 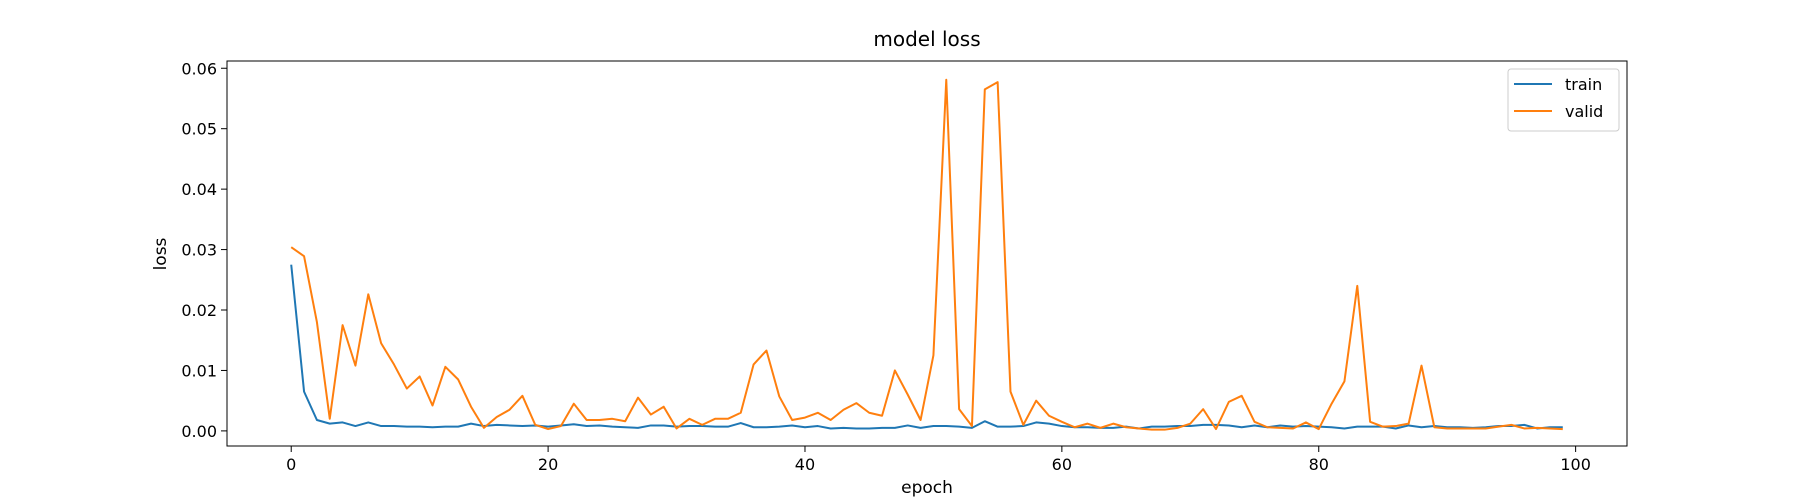 I want to click on y-tick-label: 0.06, so click(x=199, y=68).